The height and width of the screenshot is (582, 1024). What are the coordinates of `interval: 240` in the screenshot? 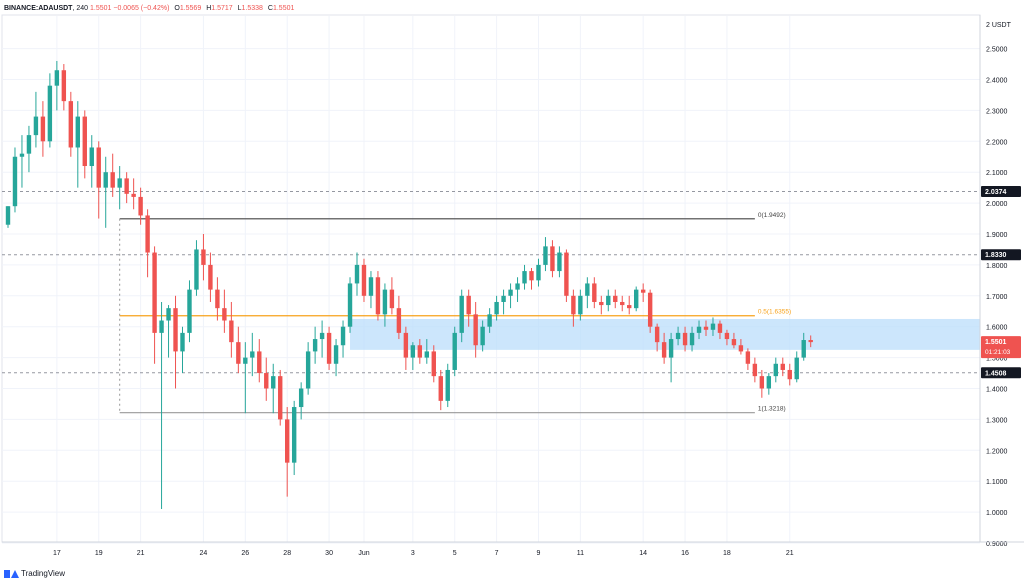 It's located at (82, 8).